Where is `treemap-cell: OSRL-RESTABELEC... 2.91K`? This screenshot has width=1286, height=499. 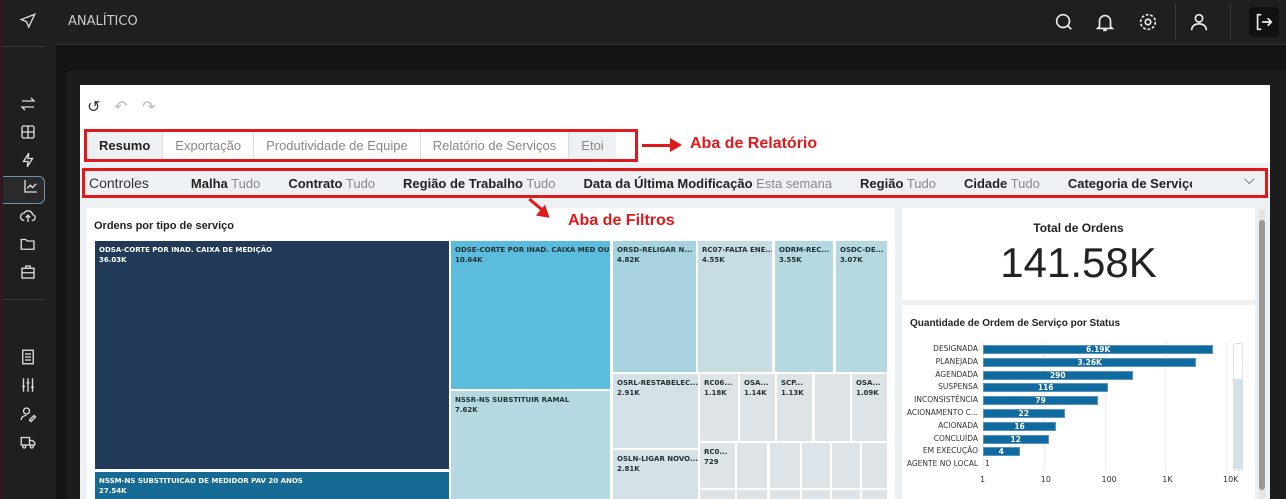
treemap-cell: OSRL-RESTABELEC... 2.91K is located at coordinates (655, 411).